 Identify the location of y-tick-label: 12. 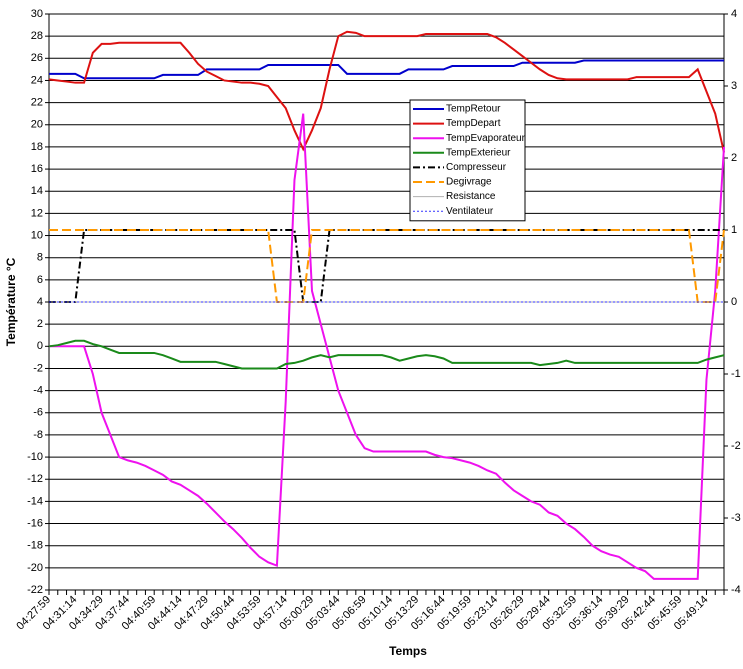
(37, 213).